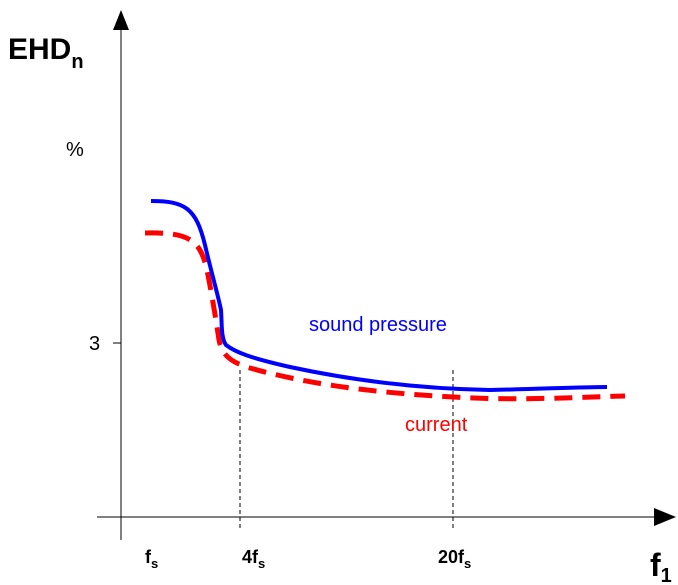  What do you see at coordinates (378, 325) in the screenshot?
I see `sound-pressure-label: sound pressure` at bounding box center [378, 325].